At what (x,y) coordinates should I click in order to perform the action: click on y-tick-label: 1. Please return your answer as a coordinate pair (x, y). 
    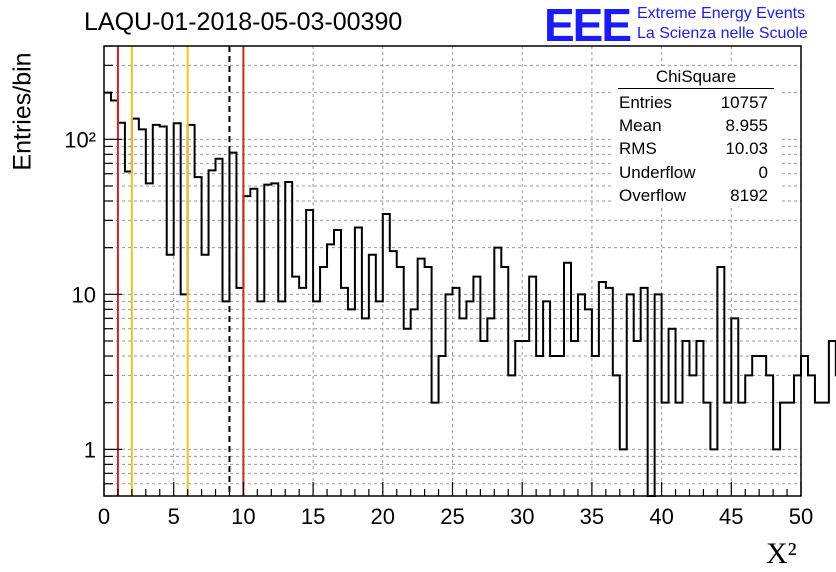
    Looking at the image, I should click on (90, 449).